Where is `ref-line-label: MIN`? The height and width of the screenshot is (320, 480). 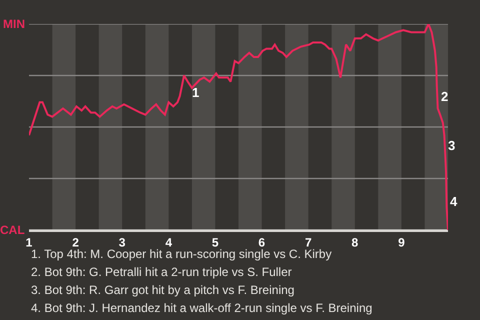 ref-line-label: MIN is located at coordinates (14, 24).